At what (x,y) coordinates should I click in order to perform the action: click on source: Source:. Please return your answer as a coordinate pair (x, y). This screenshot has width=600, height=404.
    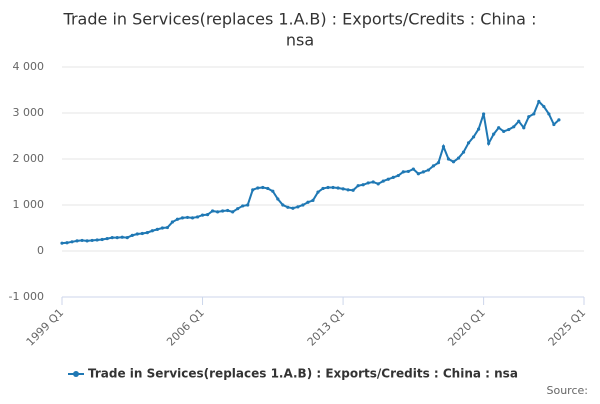
    Looking at the image, I should click on (568, 390).